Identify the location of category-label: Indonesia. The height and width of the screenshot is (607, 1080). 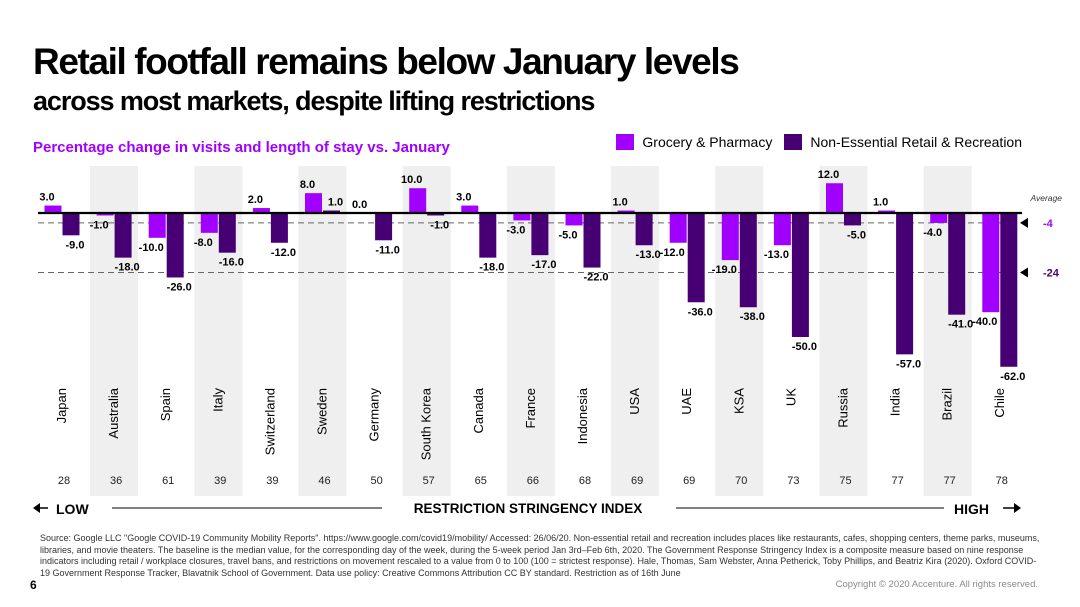
(582, 415).